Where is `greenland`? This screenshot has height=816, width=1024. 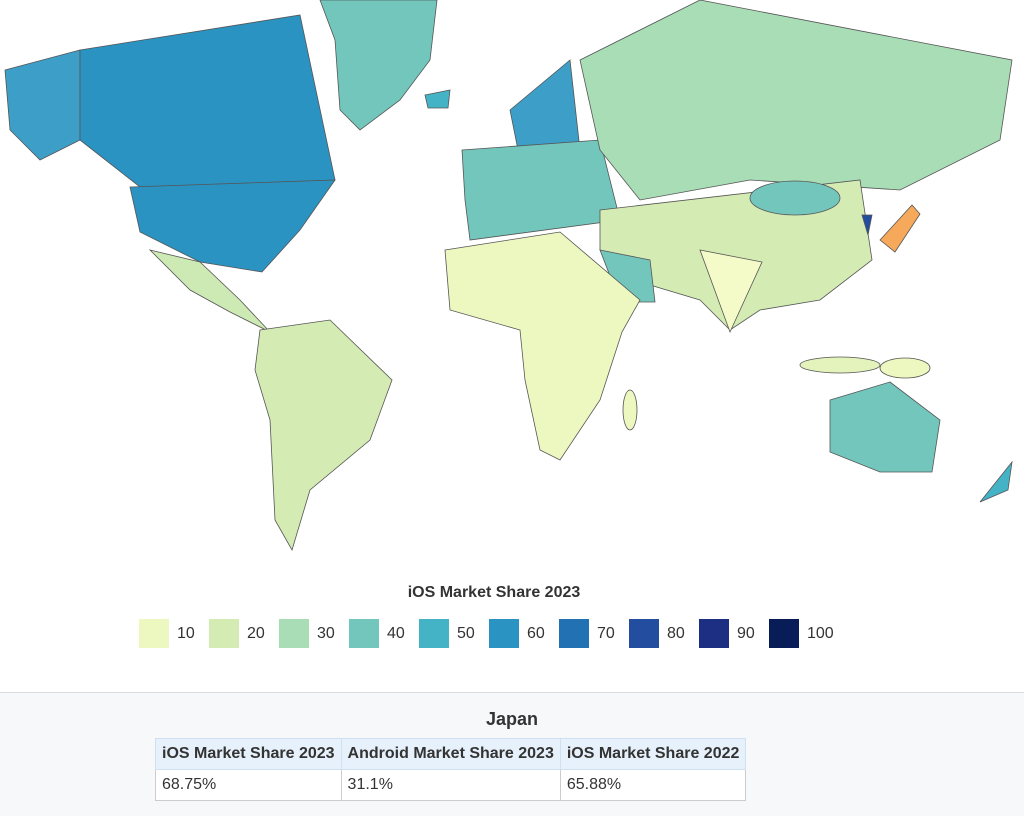 greenland is located at coordinates (378, 65).